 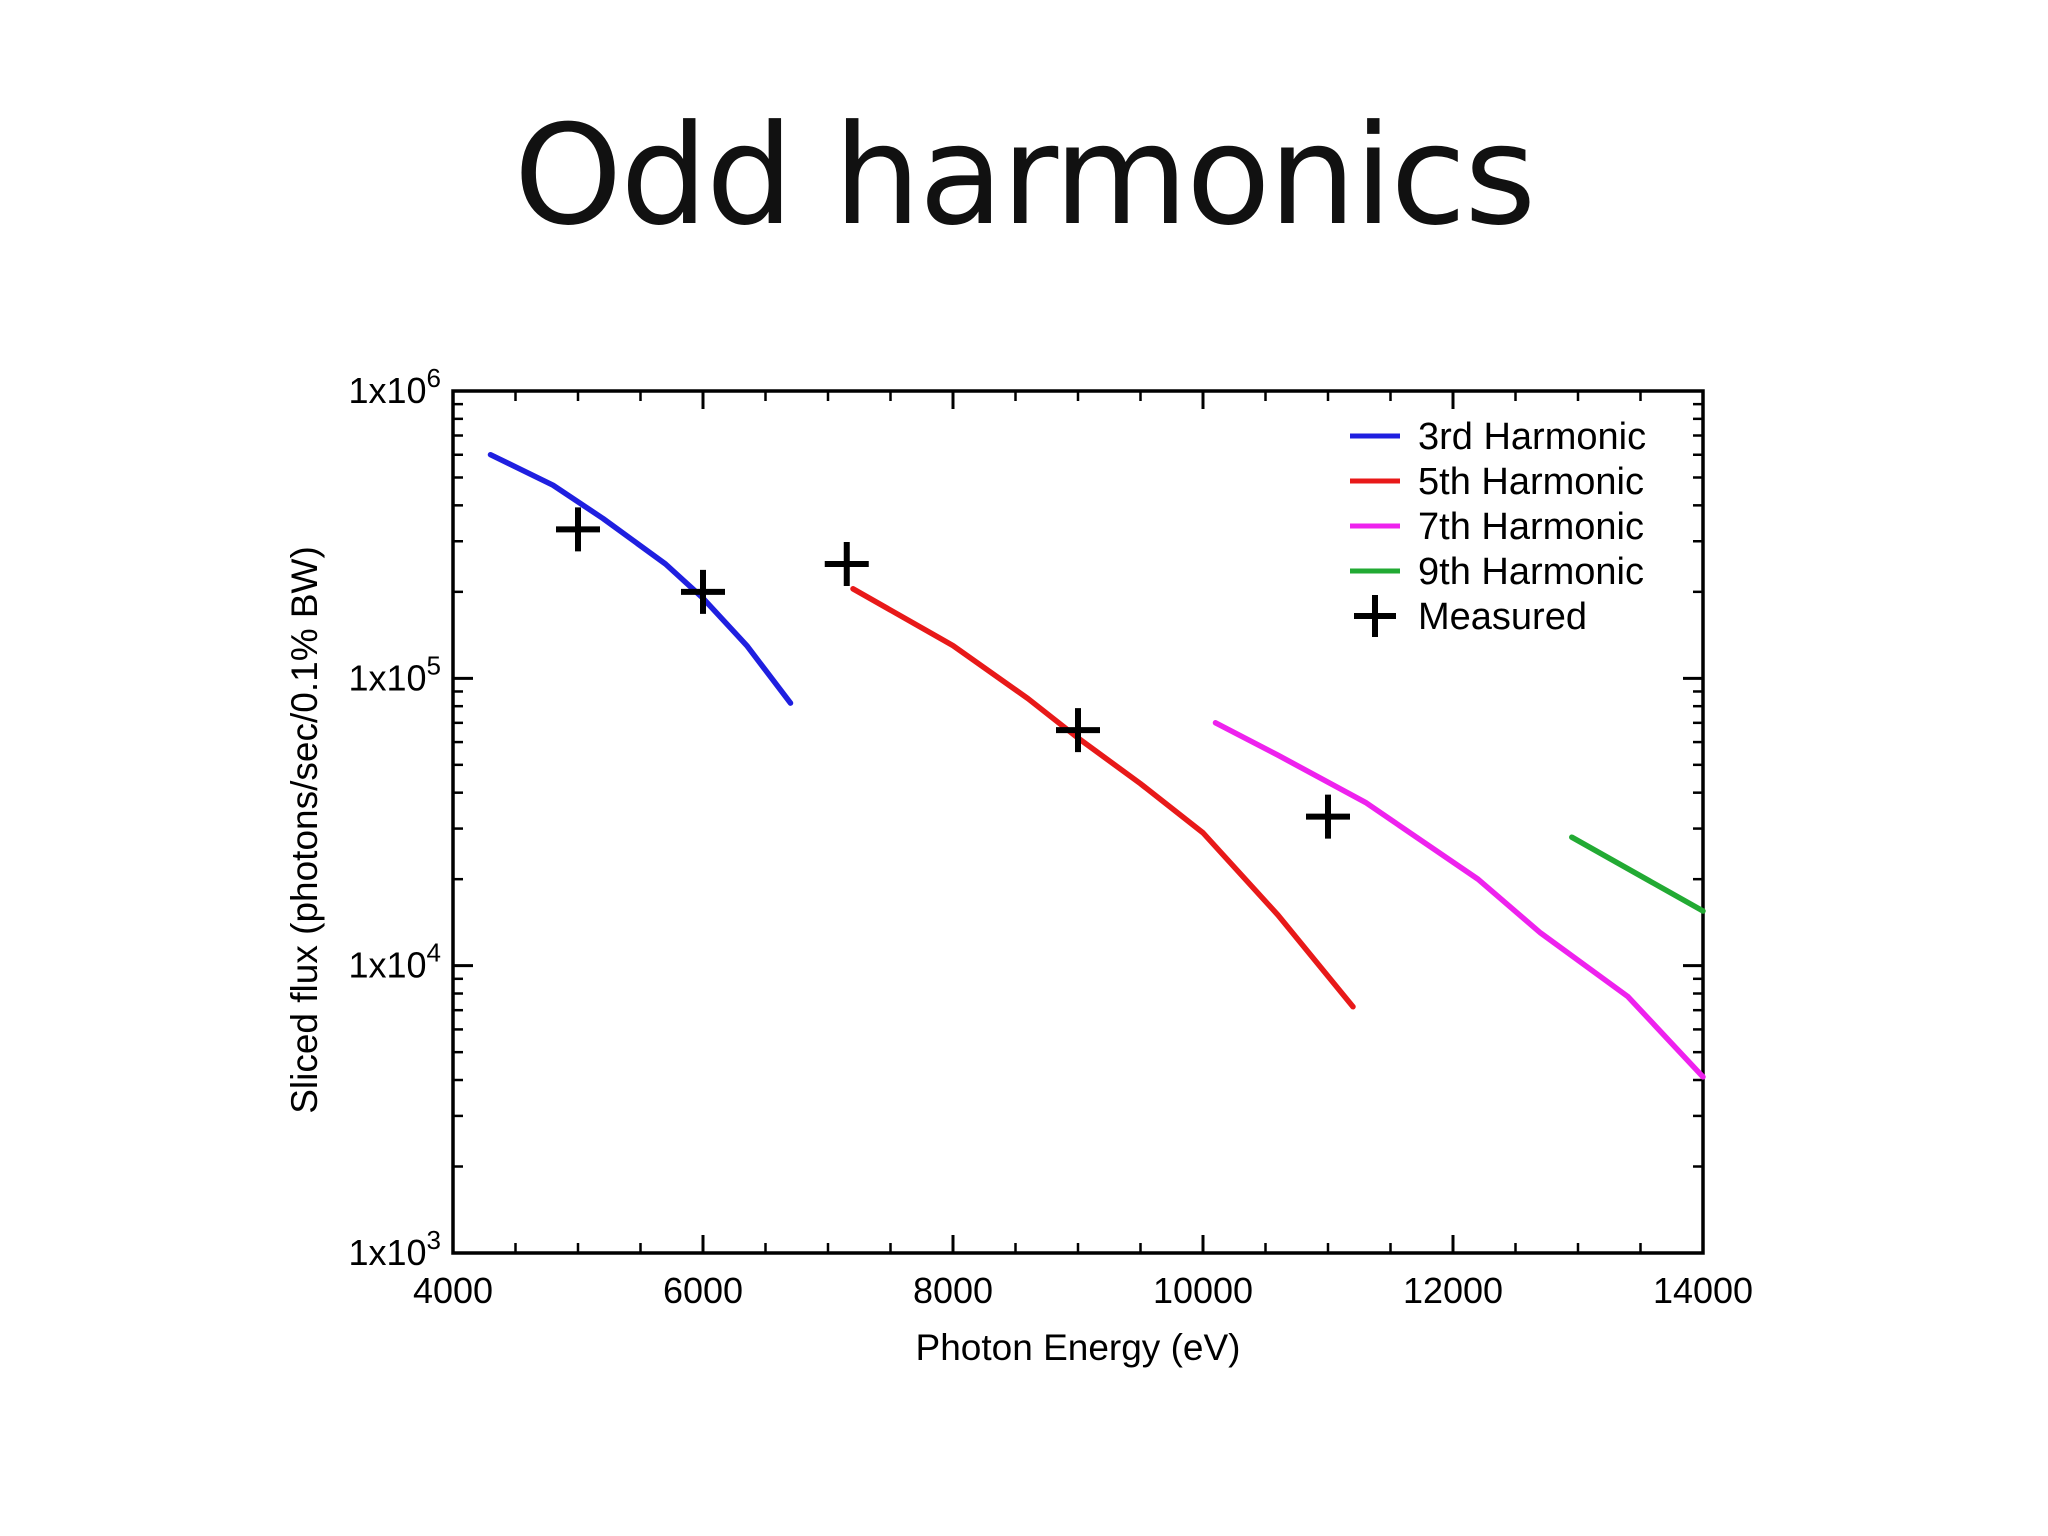 I want to click on y-tick-label: 1x10³, so click(x=394, y=1249).